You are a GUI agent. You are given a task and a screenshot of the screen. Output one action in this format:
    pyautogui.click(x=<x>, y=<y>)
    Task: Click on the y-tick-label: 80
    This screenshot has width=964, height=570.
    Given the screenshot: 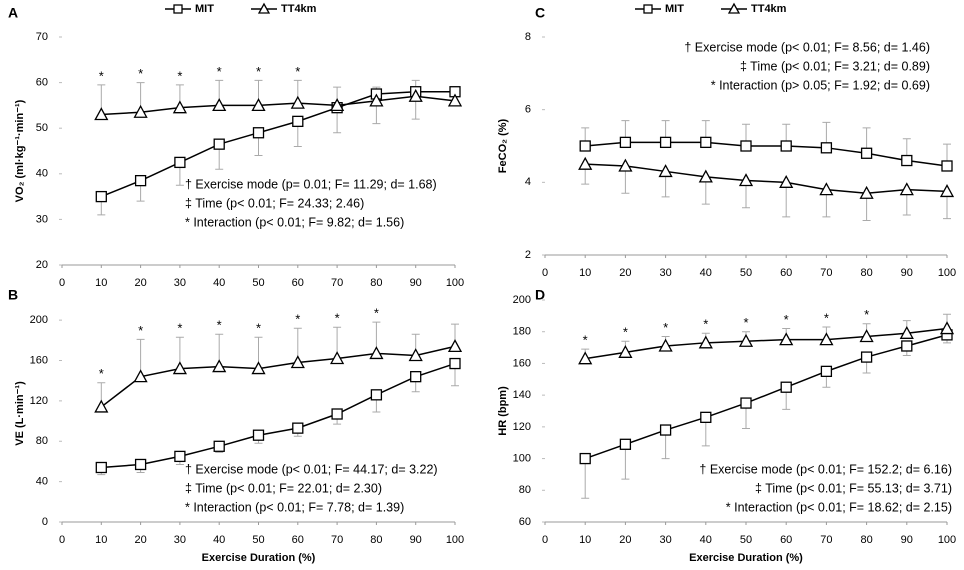 What is the action you would take?
    pyautogui.click(x=42, y=441)
    